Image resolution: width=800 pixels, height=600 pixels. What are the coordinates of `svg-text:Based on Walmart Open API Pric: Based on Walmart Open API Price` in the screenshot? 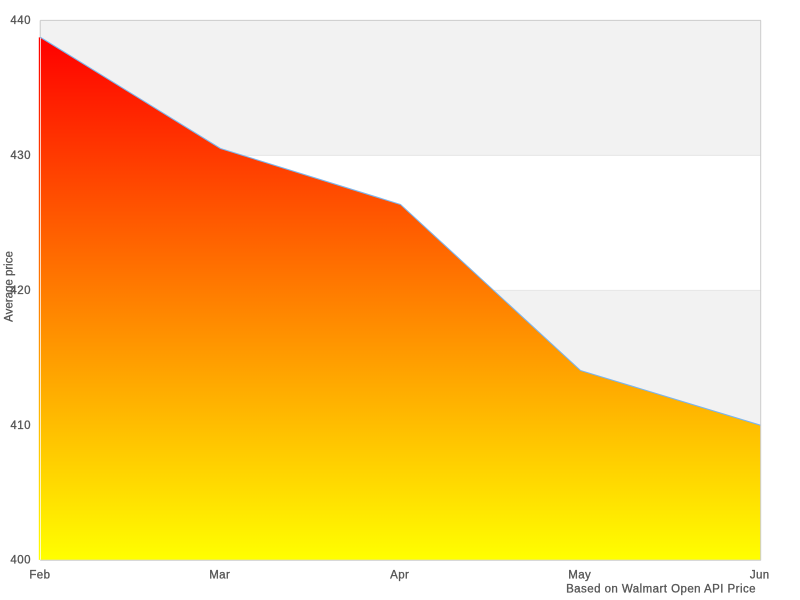 It's located at (661, 590).